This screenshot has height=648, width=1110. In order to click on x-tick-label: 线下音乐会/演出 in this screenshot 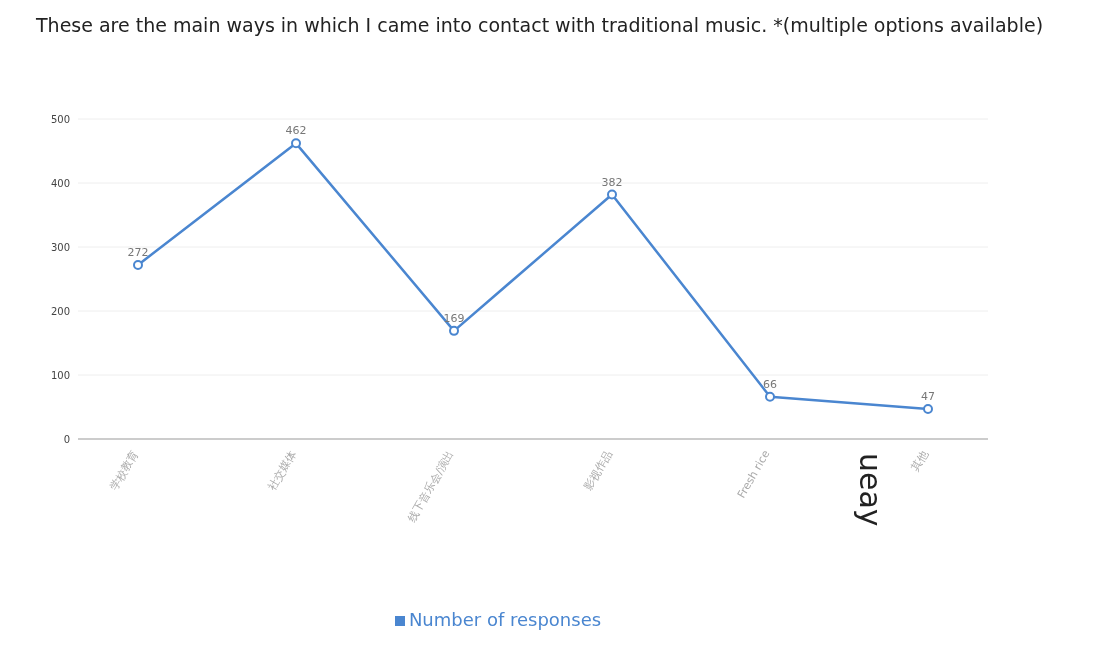, I will do `click(430, 486)`.